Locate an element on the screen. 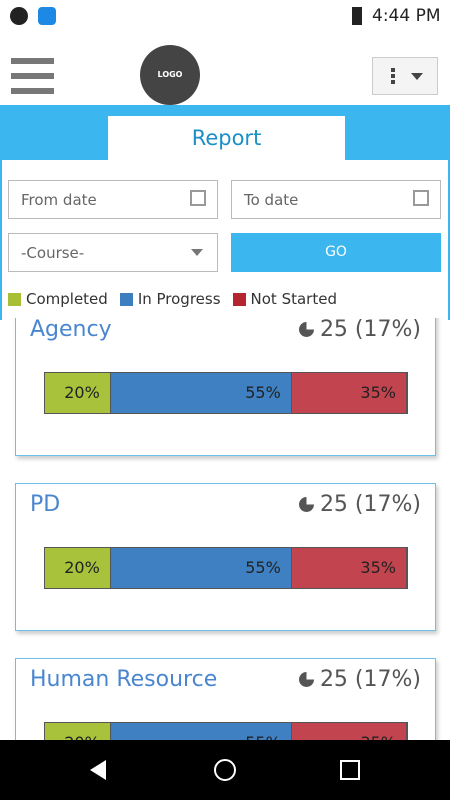 The height and width of the screenshot is (800, 450). go-button: GO is located at coordinates (336, 252).